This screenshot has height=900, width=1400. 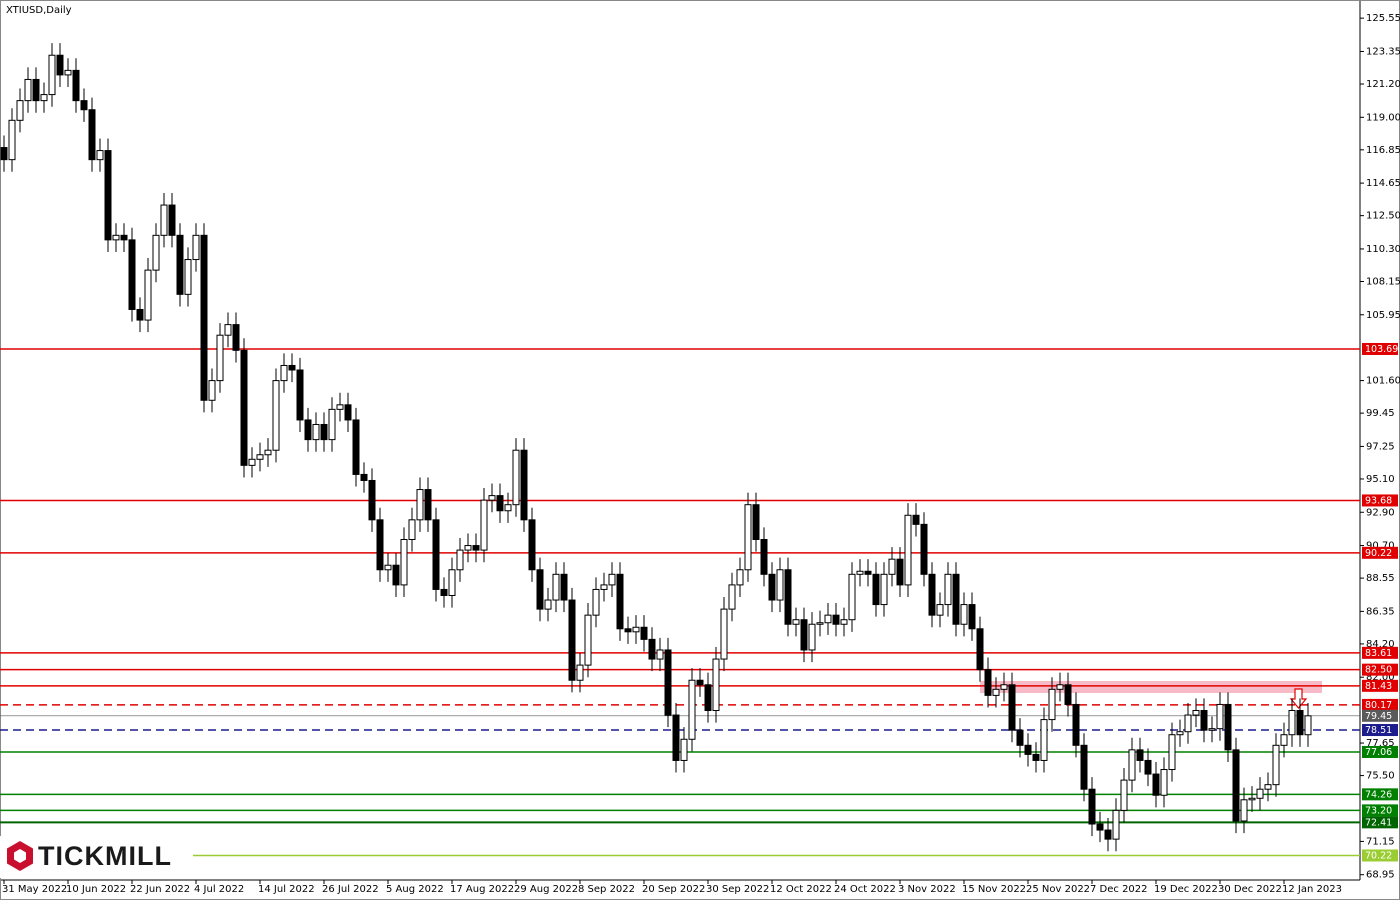 What do you see at coordinates (1378, 794) in the screenshot?
I see `level-label: 74.26` at bounding box center [1378, 794].